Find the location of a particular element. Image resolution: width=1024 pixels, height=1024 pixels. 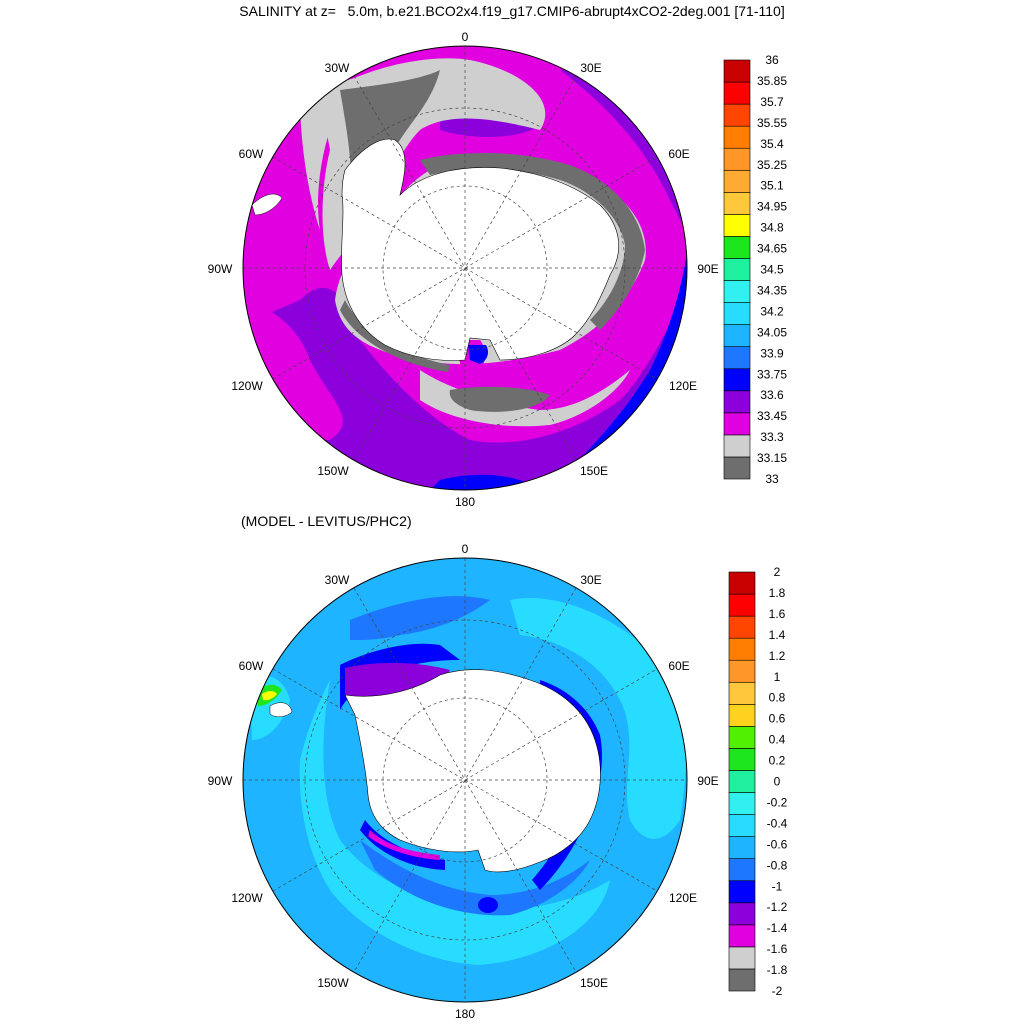

lon-label-120e-bottom: 120E is located at coordinates (683, 898).